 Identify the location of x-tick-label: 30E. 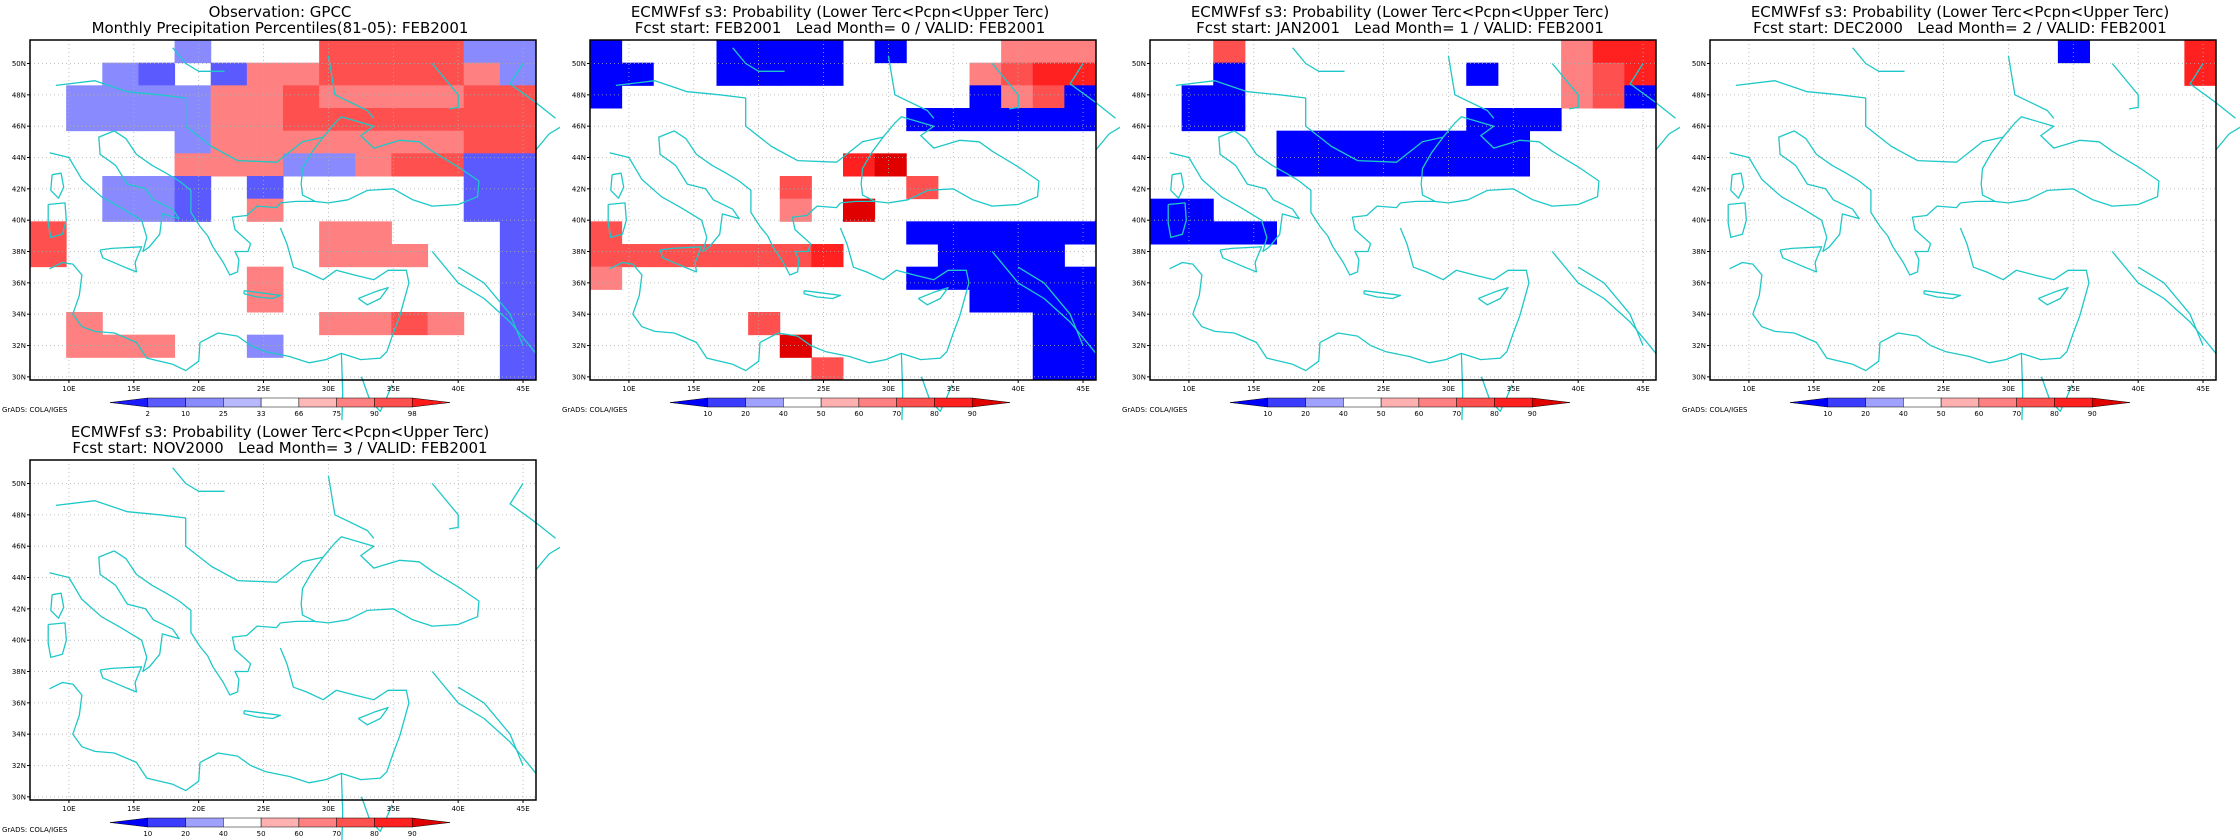
(328, 389).